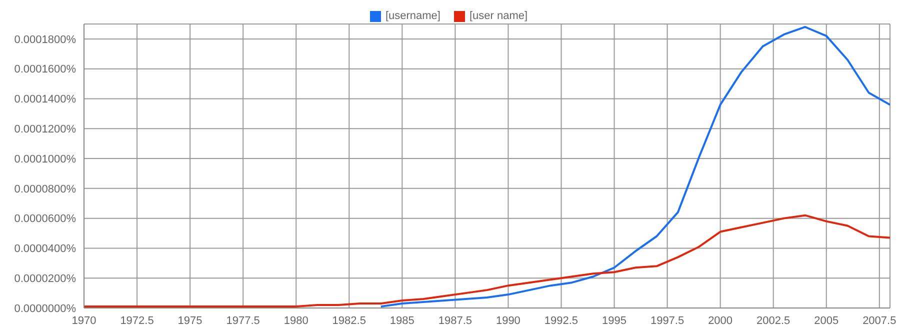  What do you see at coordinates (614, 320) in the screenshot?
I see `x-tick-label: 1995` at bounding box center [614, 320].